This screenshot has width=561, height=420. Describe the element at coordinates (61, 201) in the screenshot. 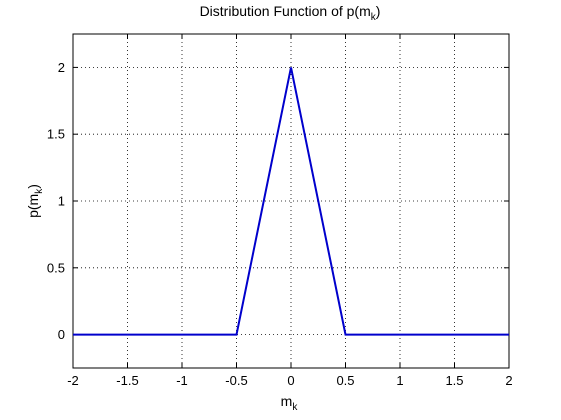

I see `y-tick-label: 1` at that location.